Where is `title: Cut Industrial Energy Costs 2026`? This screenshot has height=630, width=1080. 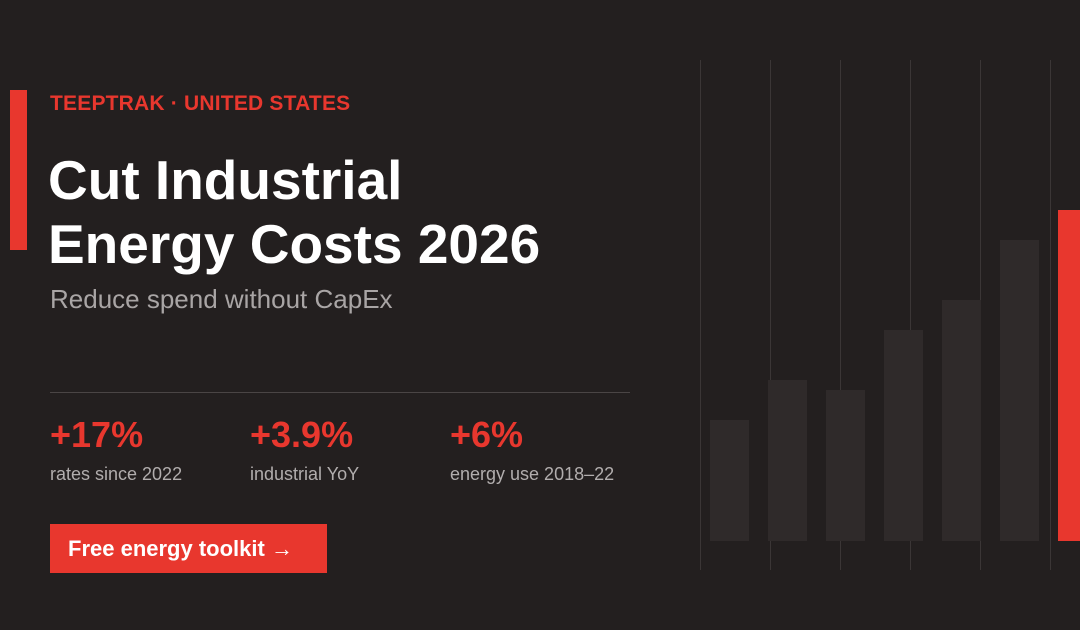
title: Cut Industrial Energy Costs 2026 is located at coordinates (294, 212).